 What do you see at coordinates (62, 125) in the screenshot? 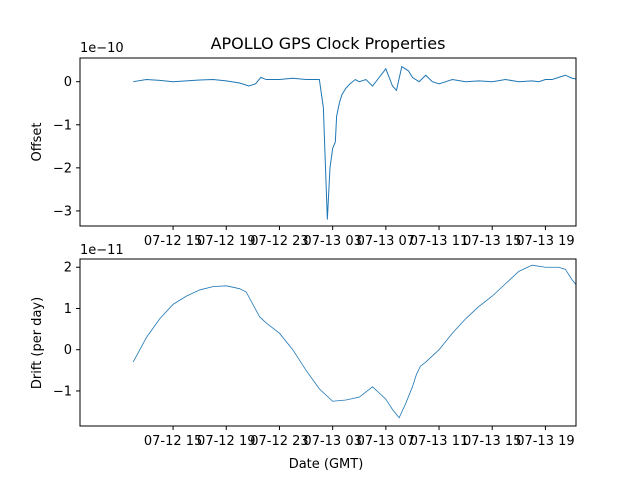
I see `offset-ytick-label: −1` at bounding box center [62, 125].